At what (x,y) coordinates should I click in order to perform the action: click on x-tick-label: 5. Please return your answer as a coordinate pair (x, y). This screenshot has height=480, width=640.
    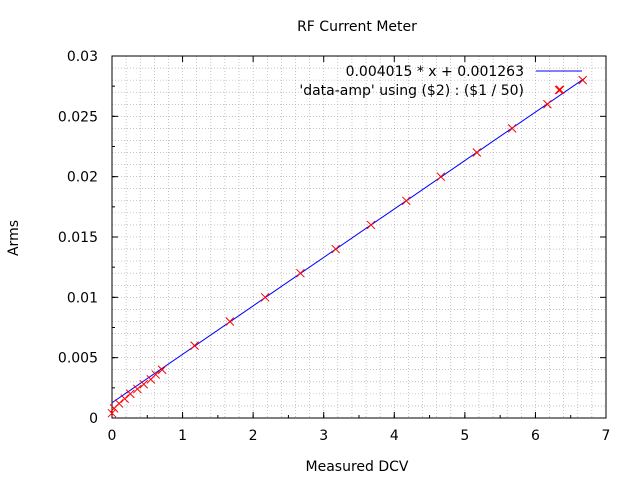
    Looking at the image, I should click on (464, 436).